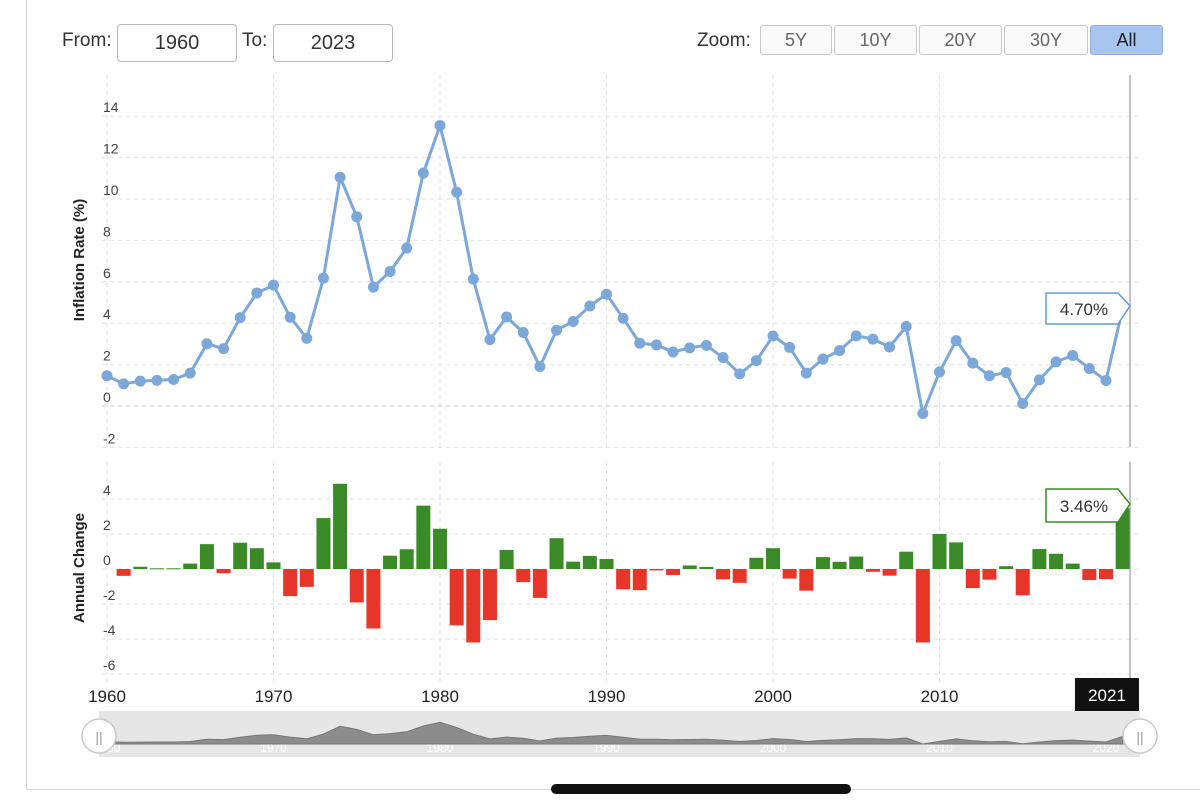 This screenshot has height=808, width=1200. What do you see at coordinates (1046, 40) in the screenshot?
I see `zoom-30y-button: 30Y` at bounding box center [1046, 40].